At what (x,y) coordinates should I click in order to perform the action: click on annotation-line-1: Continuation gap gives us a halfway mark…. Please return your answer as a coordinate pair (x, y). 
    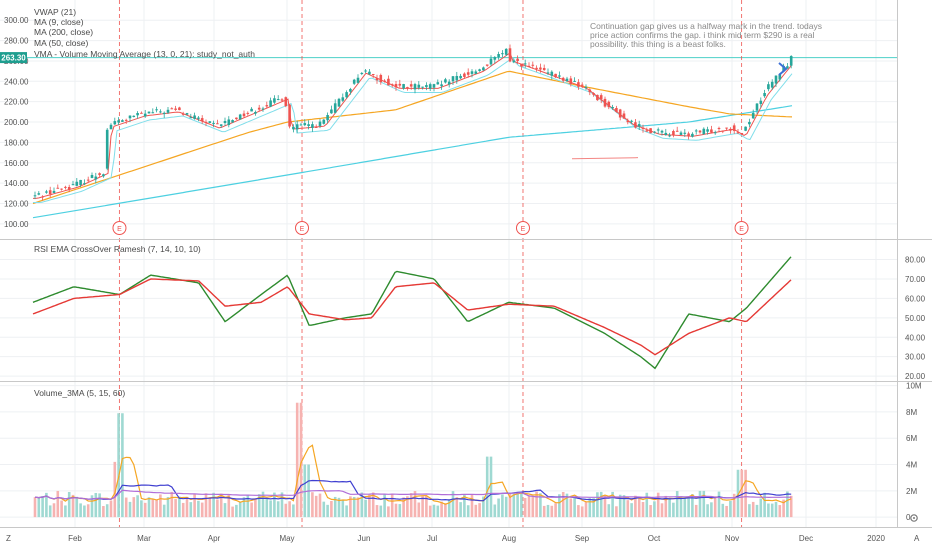
    Looking at the image, I should click on (706, 26).